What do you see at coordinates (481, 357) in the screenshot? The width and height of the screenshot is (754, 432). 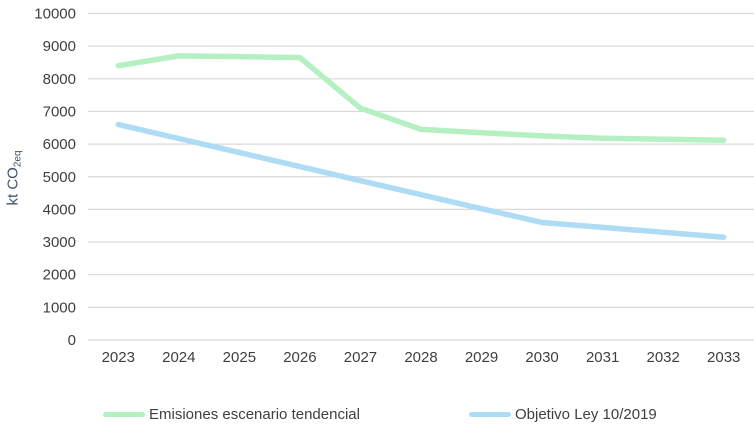 I see `x-tick-label: 2029` at bounding box center [481, 357].